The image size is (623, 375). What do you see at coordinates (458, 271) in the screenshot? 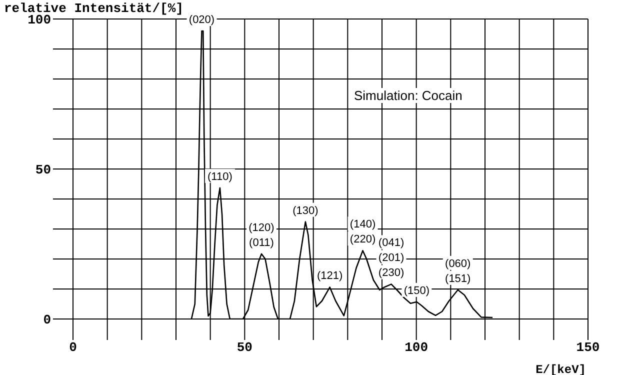
I see `annotation: (060) (151)` at bounding box center [458, 271].